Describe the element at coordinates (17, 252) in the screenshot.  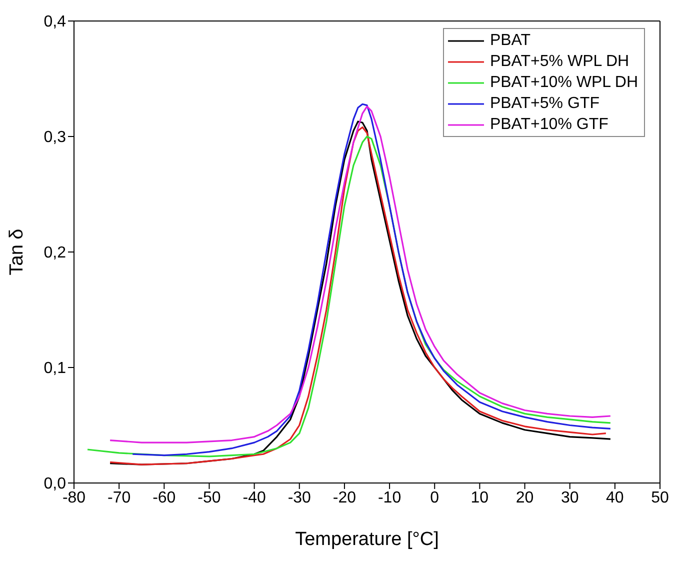
I see `y-axis-title: Tan δ` at that location.